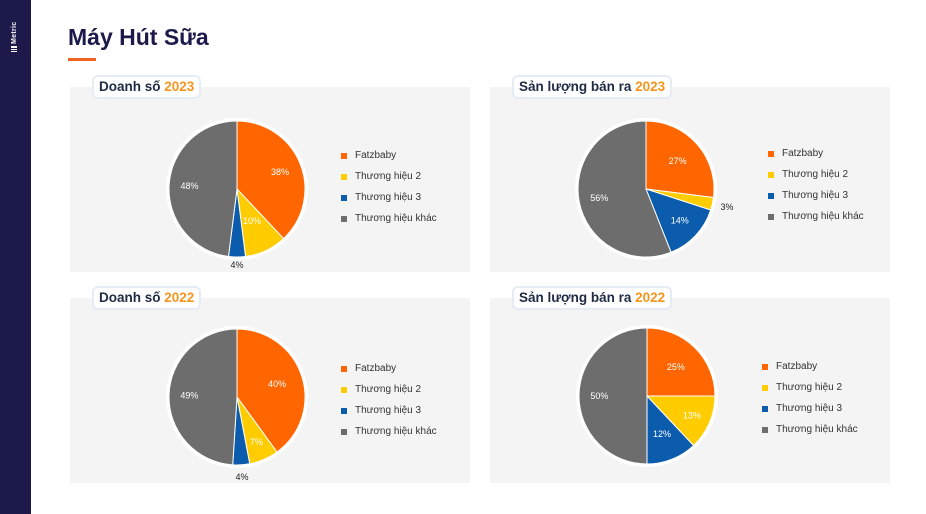 Image resolution: width=926 pixels, height=514 pixels. Describe the element at coordinates (189, 186) in the screenshot. I see `data-label: 48%` at that location.